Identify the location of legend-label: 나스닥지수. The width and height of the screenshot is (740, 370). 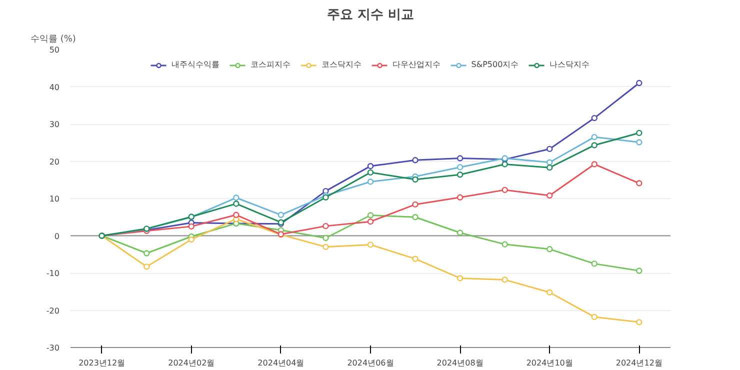
(570, 64).